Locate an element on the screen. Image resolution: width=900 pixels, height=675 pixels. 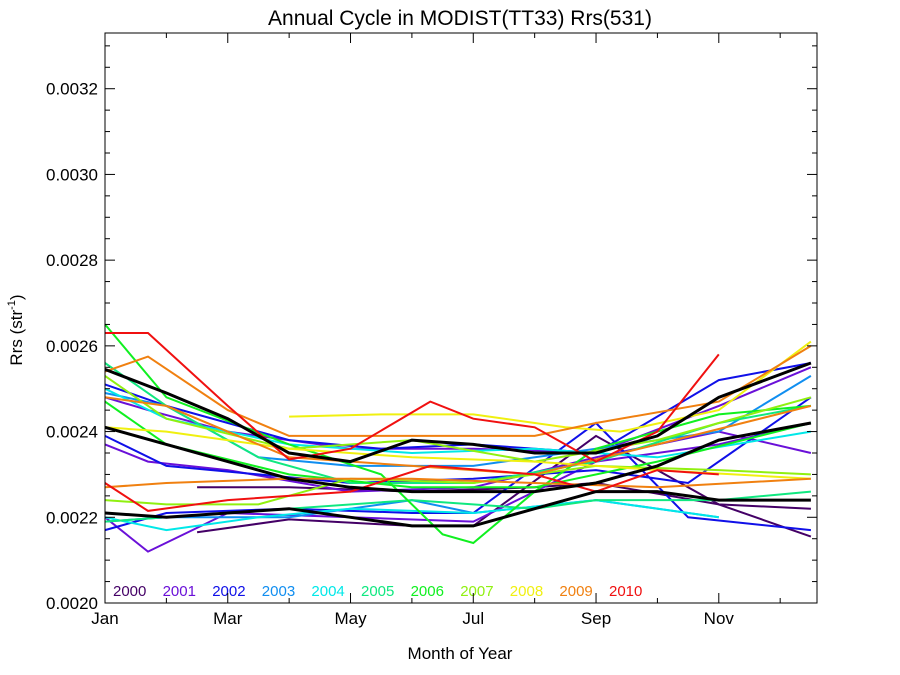
legend-entry-2003: 2003 is located at coordinates (278, 591).